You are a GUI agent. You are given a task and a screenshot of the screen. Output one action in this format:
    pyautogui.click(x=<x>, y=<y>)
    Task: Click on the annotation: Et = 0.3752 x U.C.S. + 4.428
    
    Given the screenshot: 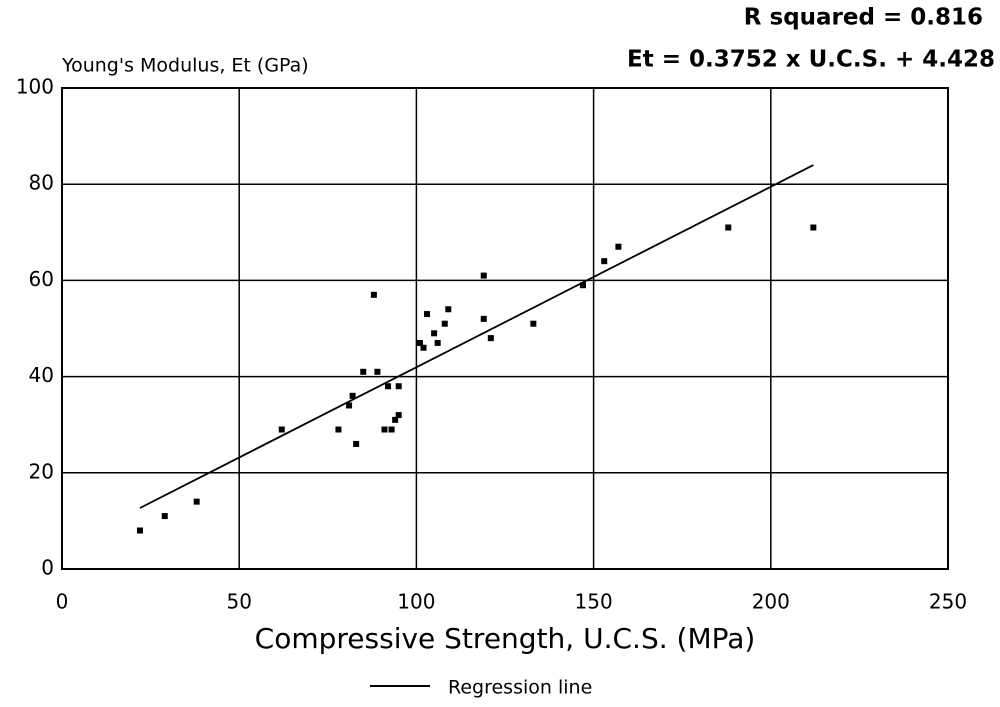 What is the action you would take?
    pyautogui.click(x=811, y=60)
    